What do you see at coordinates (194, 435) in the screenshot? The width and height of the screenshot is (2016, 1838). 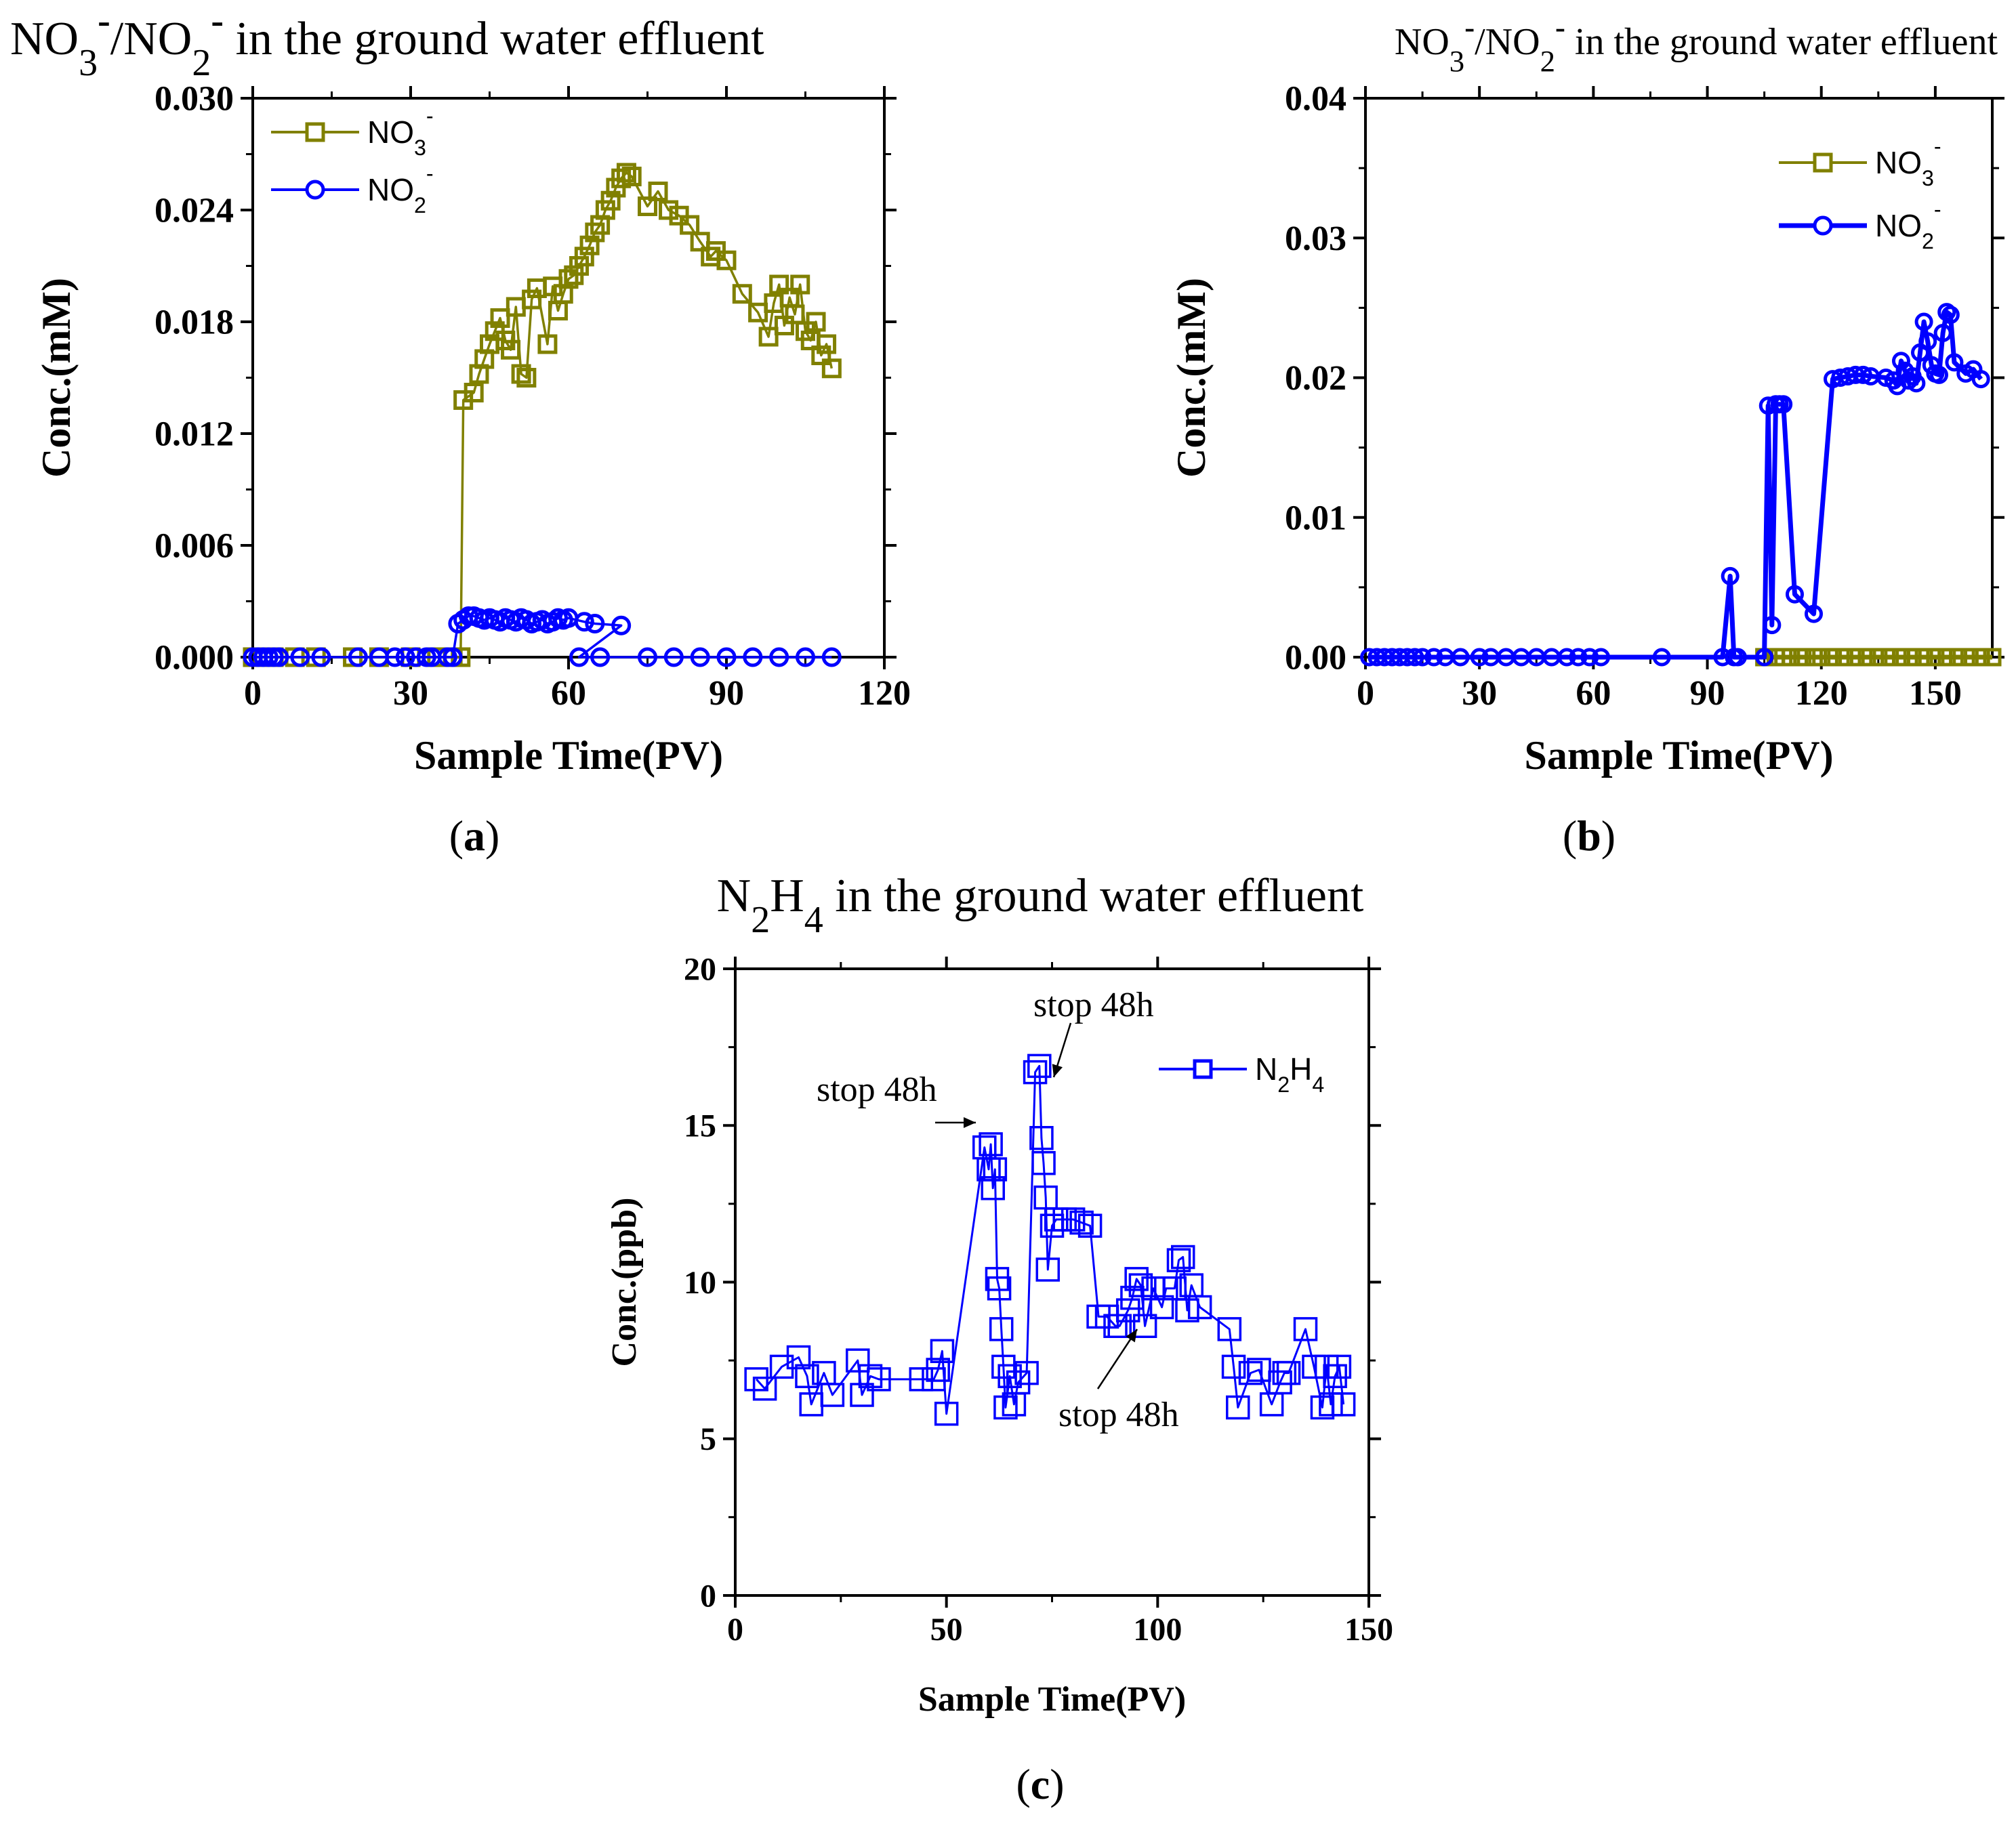 I see `y-tick-label: 0.012` at bounding box center [194, 435].